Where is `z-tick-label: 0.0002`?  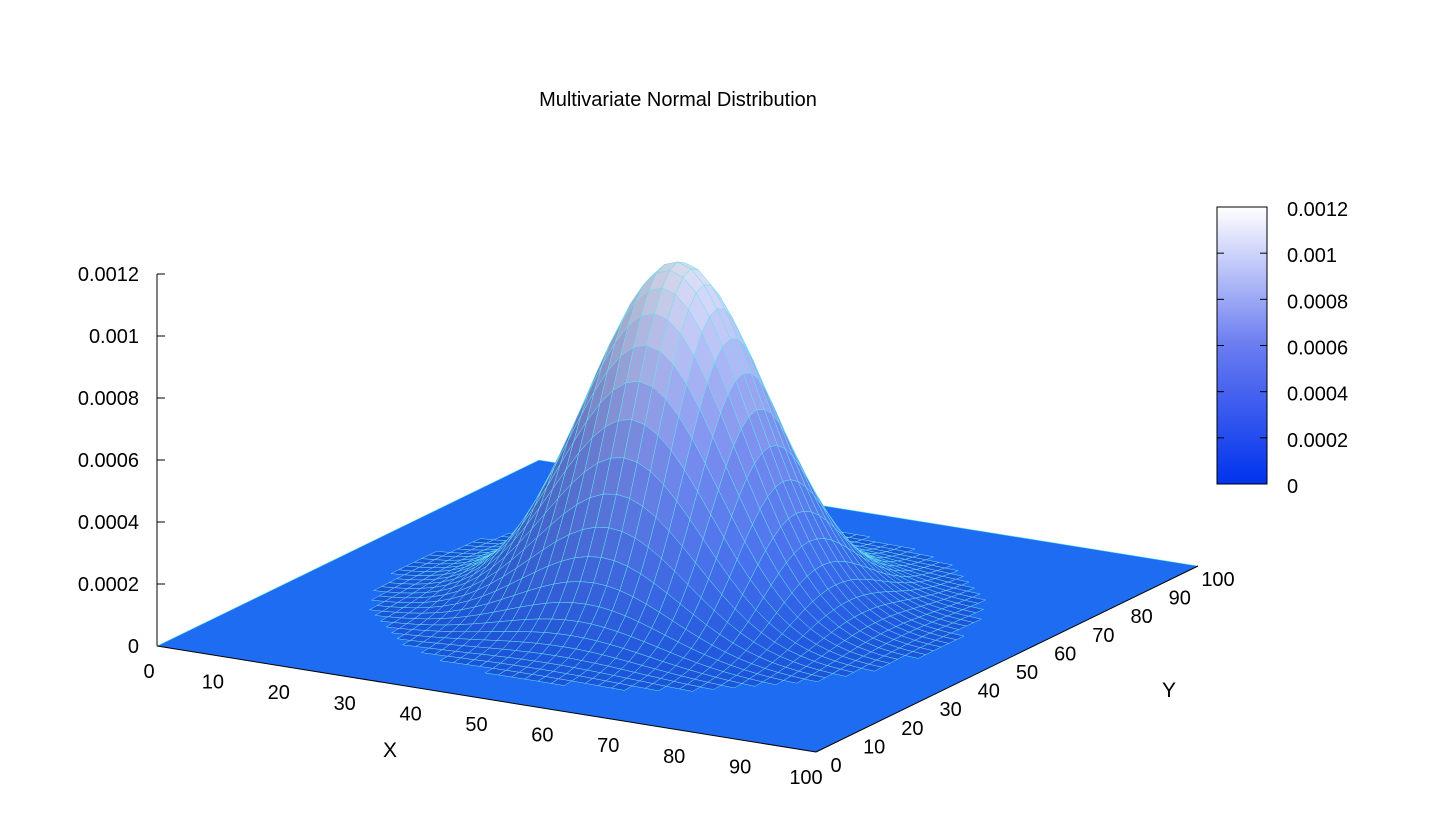
z-tick-label: 0.0002 is located at coordinates (108, 585).